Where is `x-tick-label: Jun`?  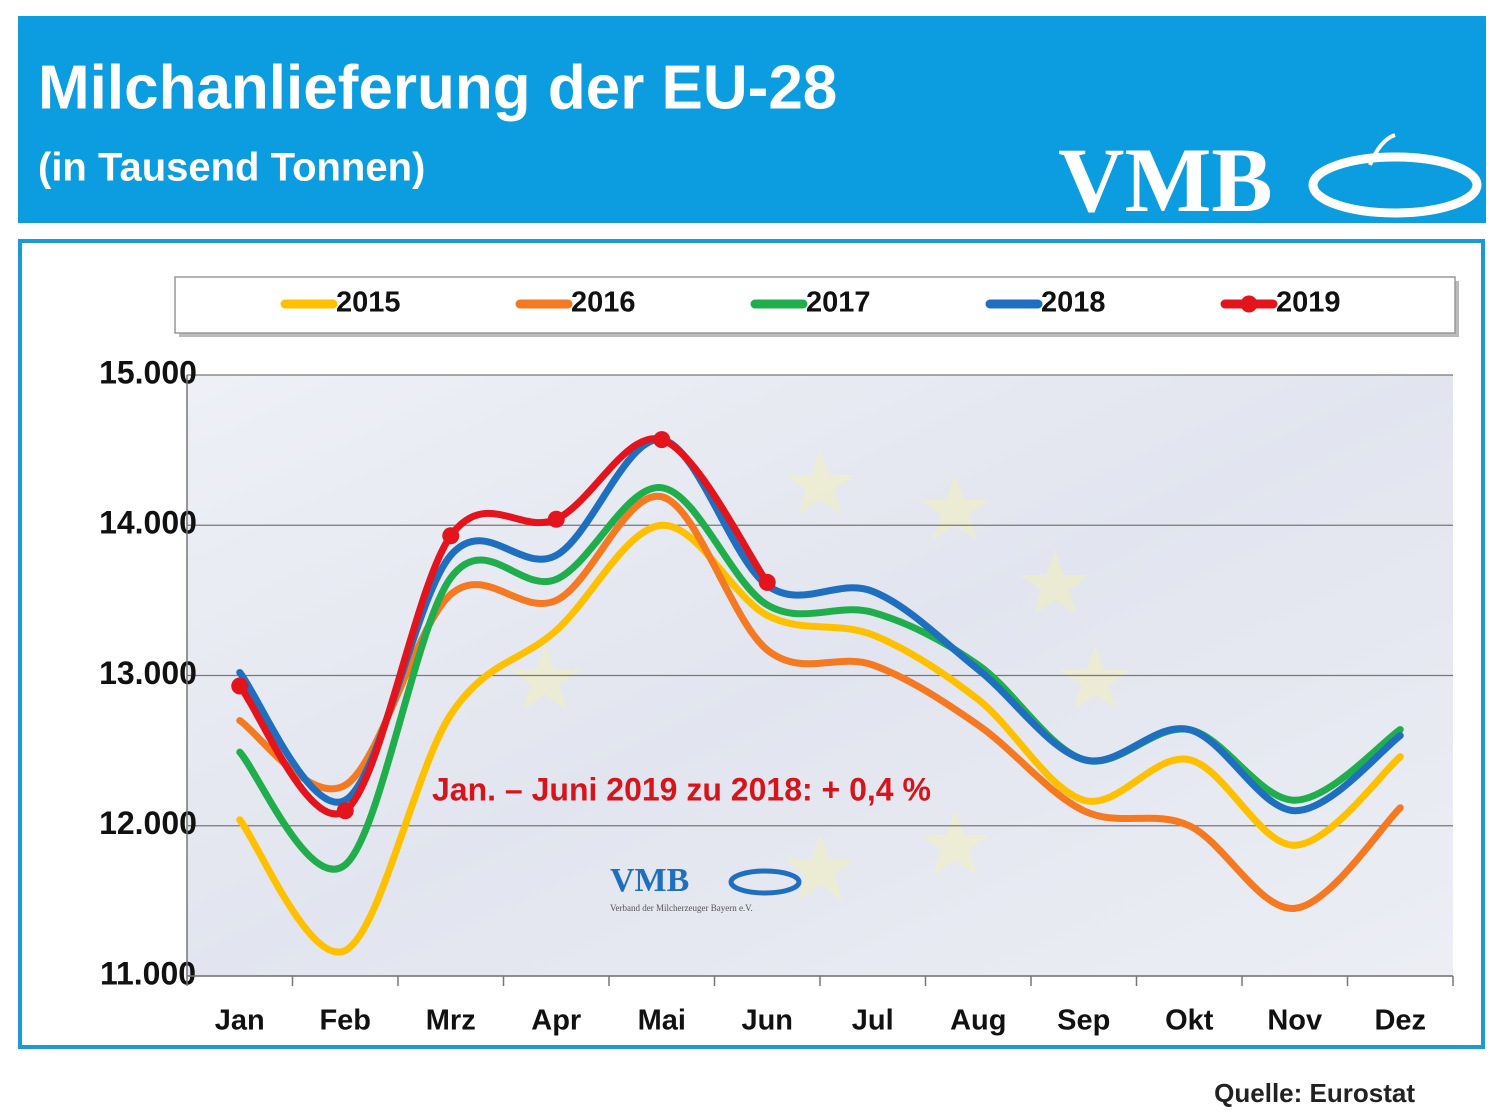
x-tick-label: Jun is located at coordinates (767, 1021).